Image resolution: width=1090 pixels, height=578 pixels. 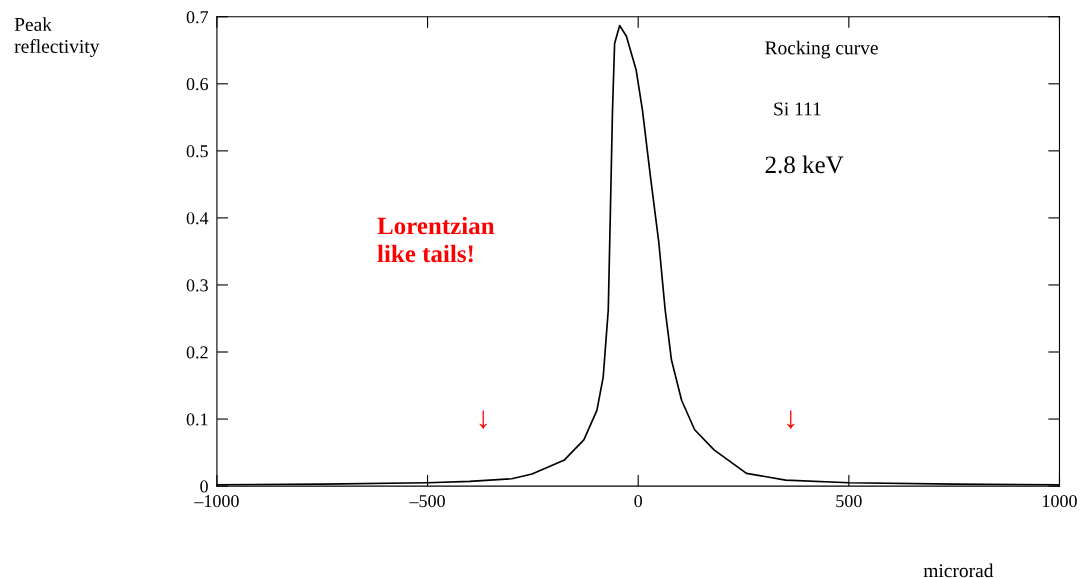 What do you see at coordinates (427, 501) in the screenshot?
I see `x-tick-label: –500` at bounding box center [427, 501].